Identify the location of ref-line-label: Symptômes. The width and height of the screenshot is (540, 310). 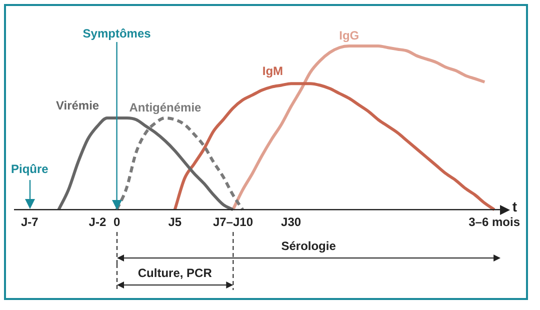
(117, 33).